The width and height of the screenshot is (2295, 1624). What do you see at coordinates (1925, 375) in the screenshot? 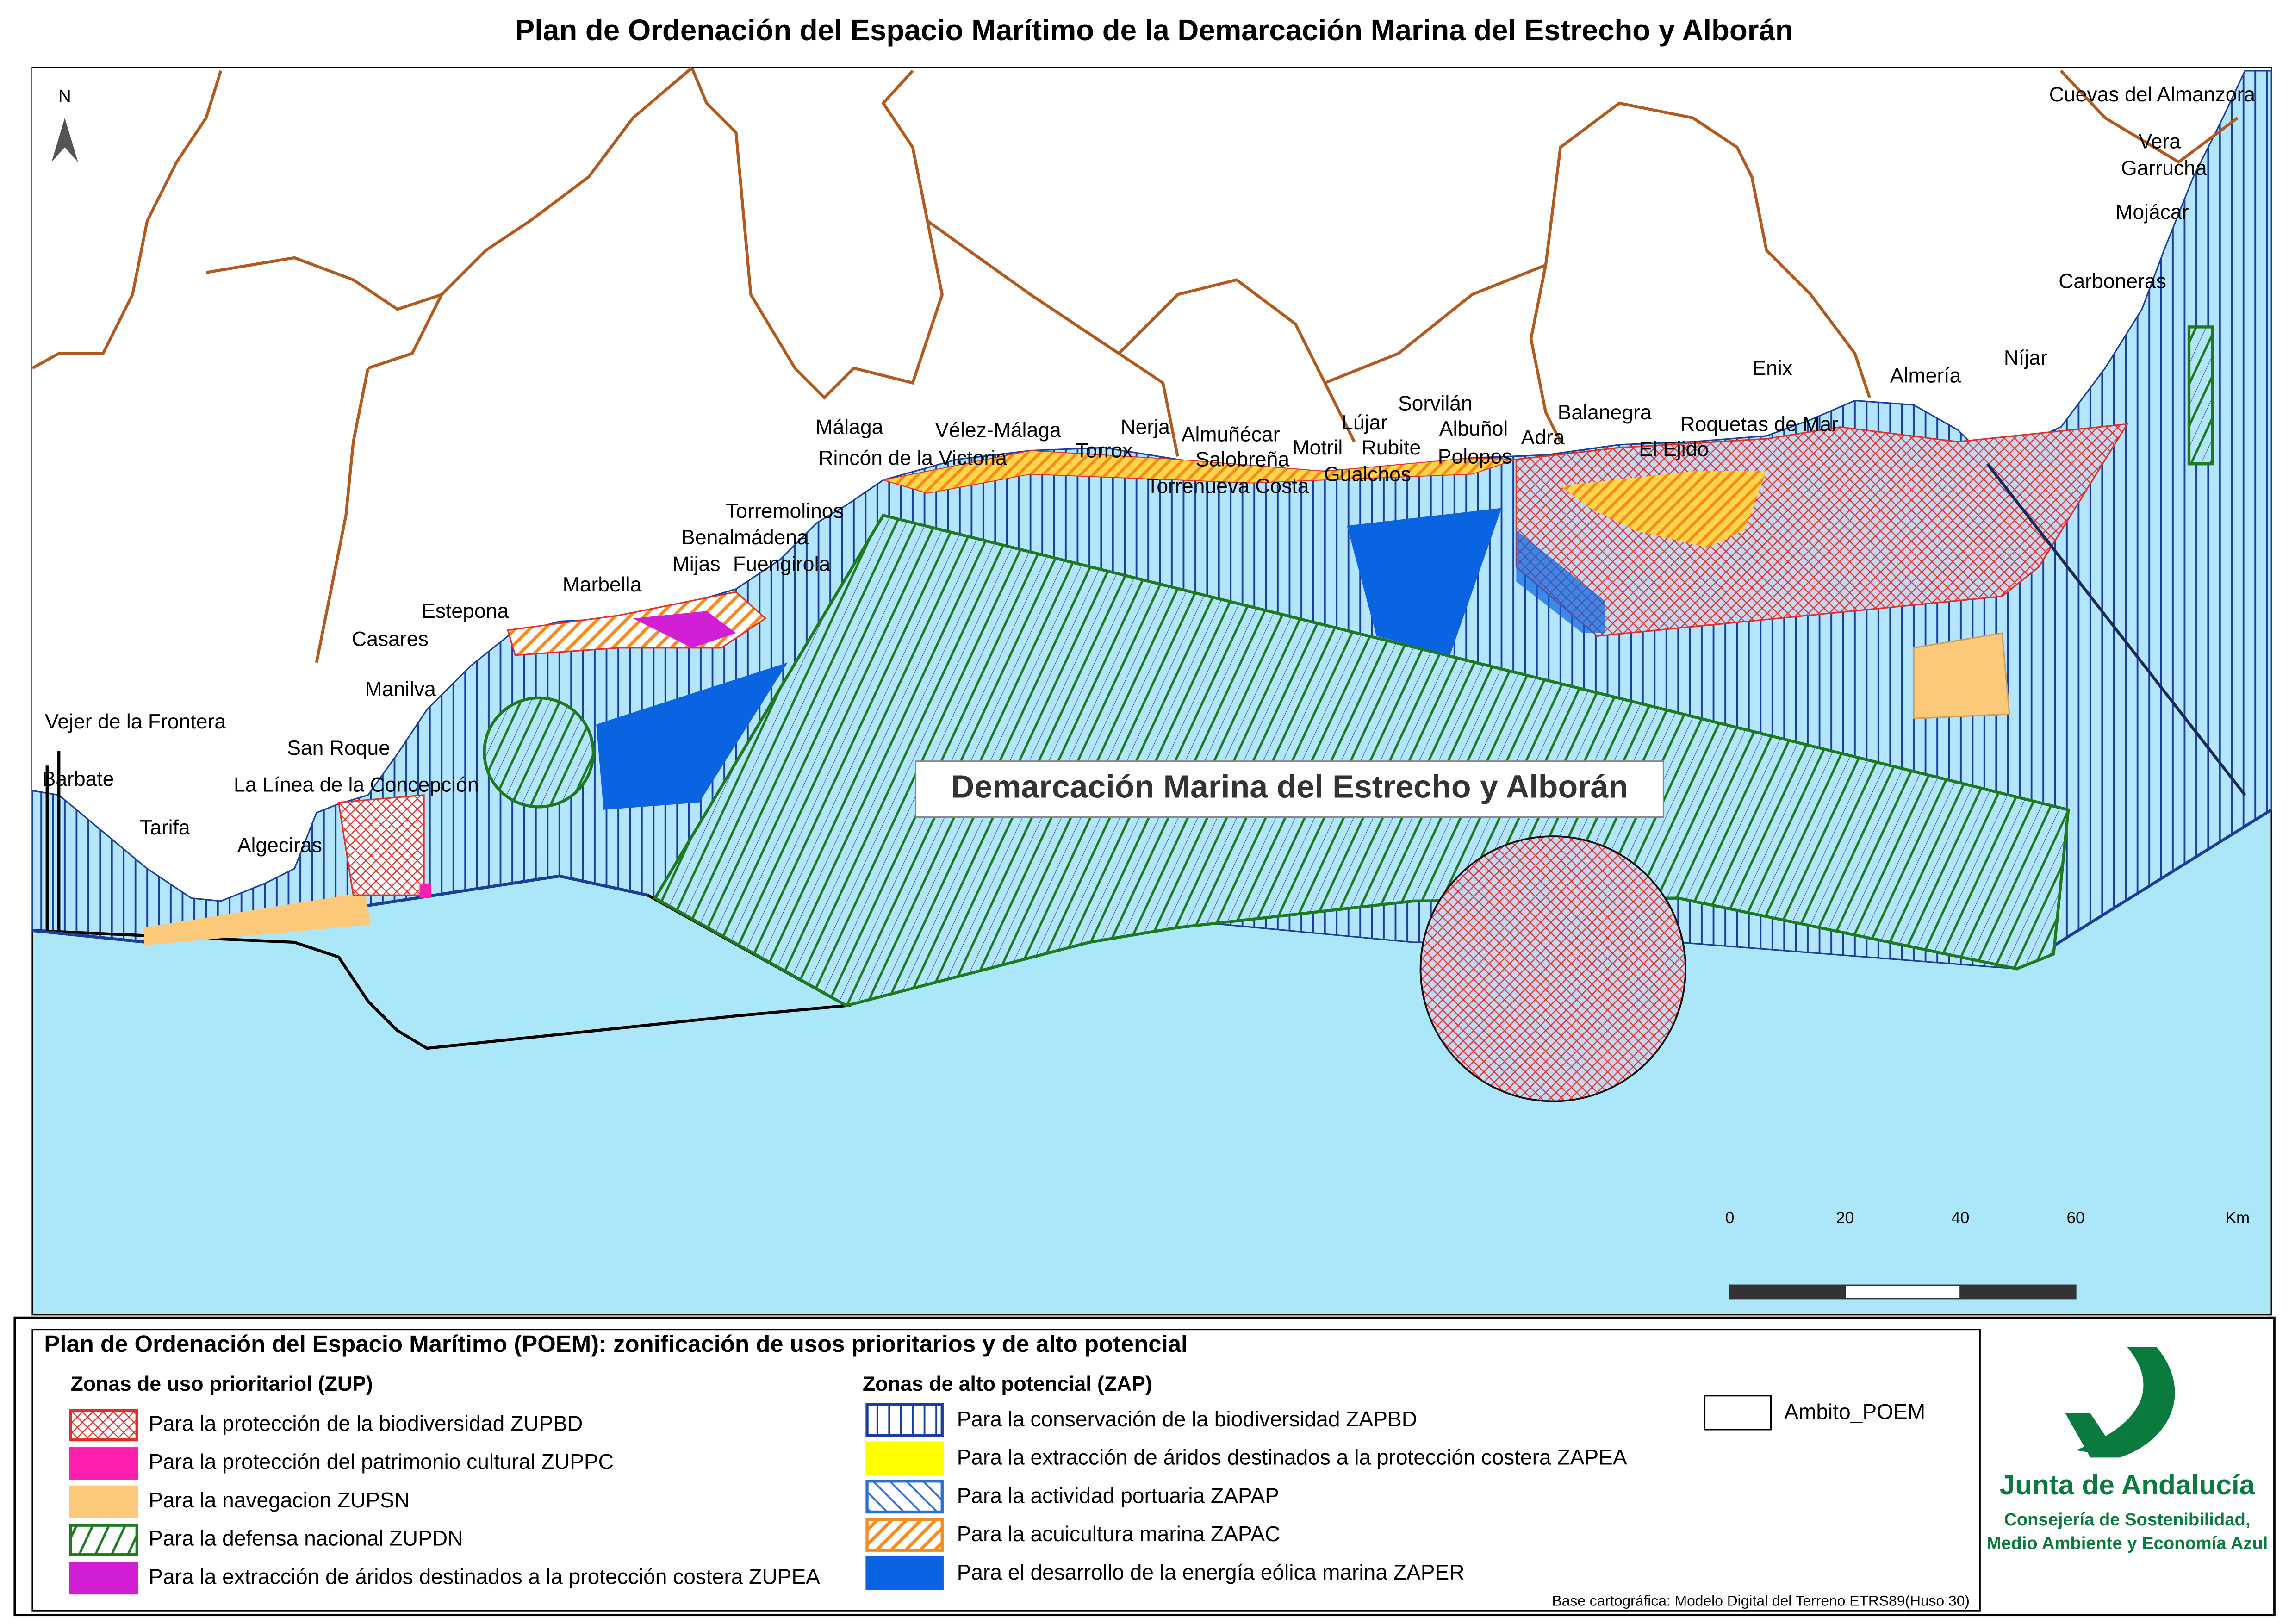
I see `place-label: Almería` at bounding box center [1925, 375].